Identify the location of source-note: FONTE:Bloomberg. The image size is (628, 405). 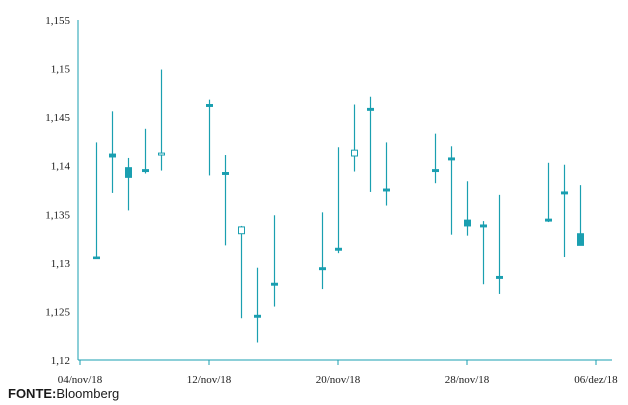
(63, 393).